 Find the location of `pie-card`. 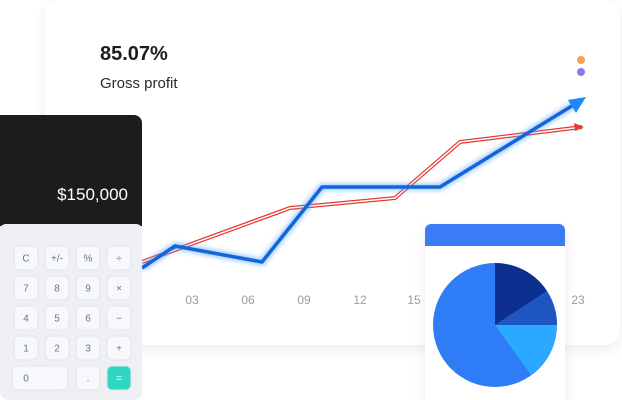

pie-card is located at coordinates (495, 312).